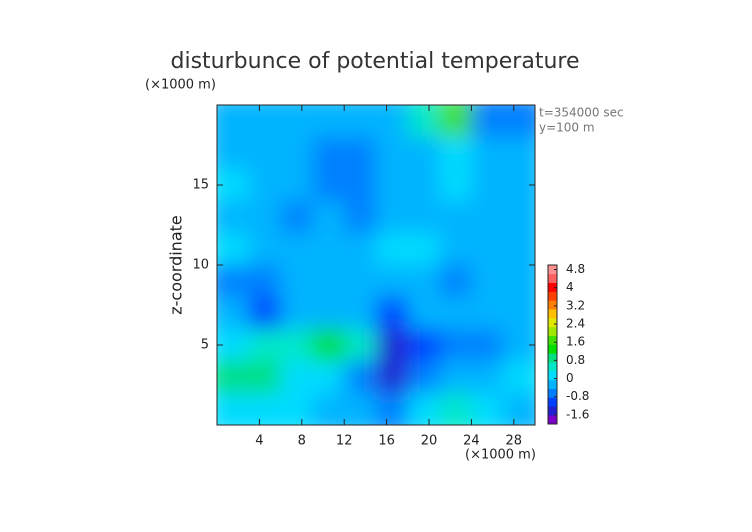  What do you see at coordinates (500, 455) in the screenshot?
I see `x-unit-label: (×1000 m)` at bounding box center [500, 455].